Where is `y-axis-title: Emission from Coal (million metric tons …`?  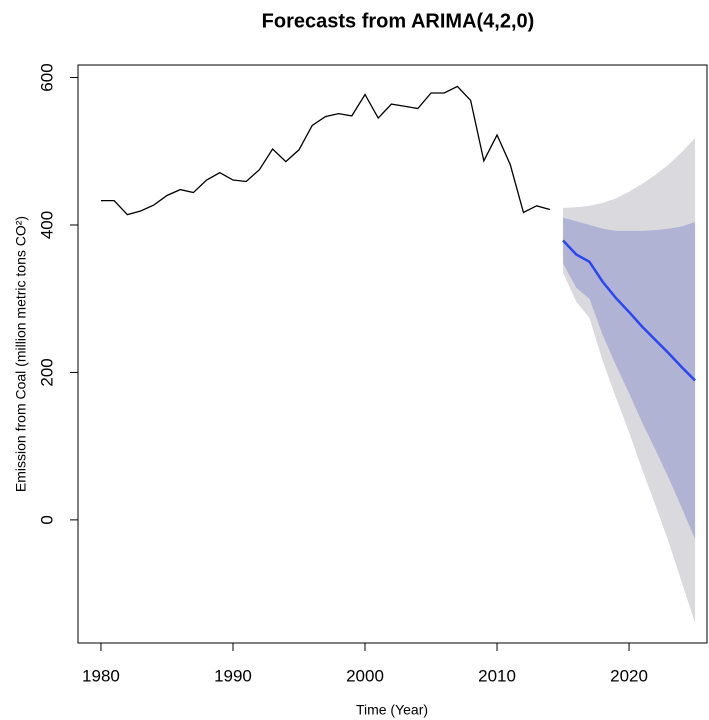 y-axis-title: Emission from Coal (million metric tons … is located at coordinates (21, 354).